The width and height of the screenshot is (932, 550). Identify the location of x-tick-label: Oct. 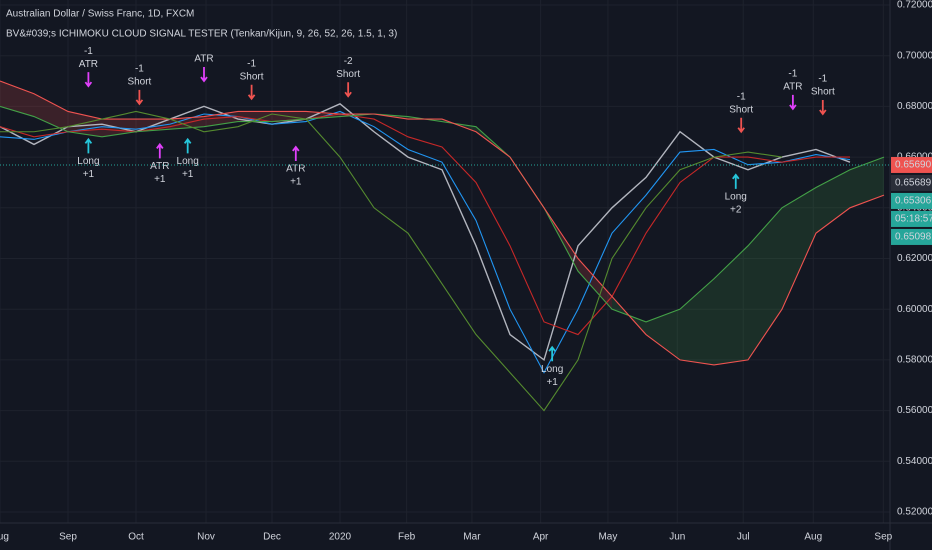
(136, 537).